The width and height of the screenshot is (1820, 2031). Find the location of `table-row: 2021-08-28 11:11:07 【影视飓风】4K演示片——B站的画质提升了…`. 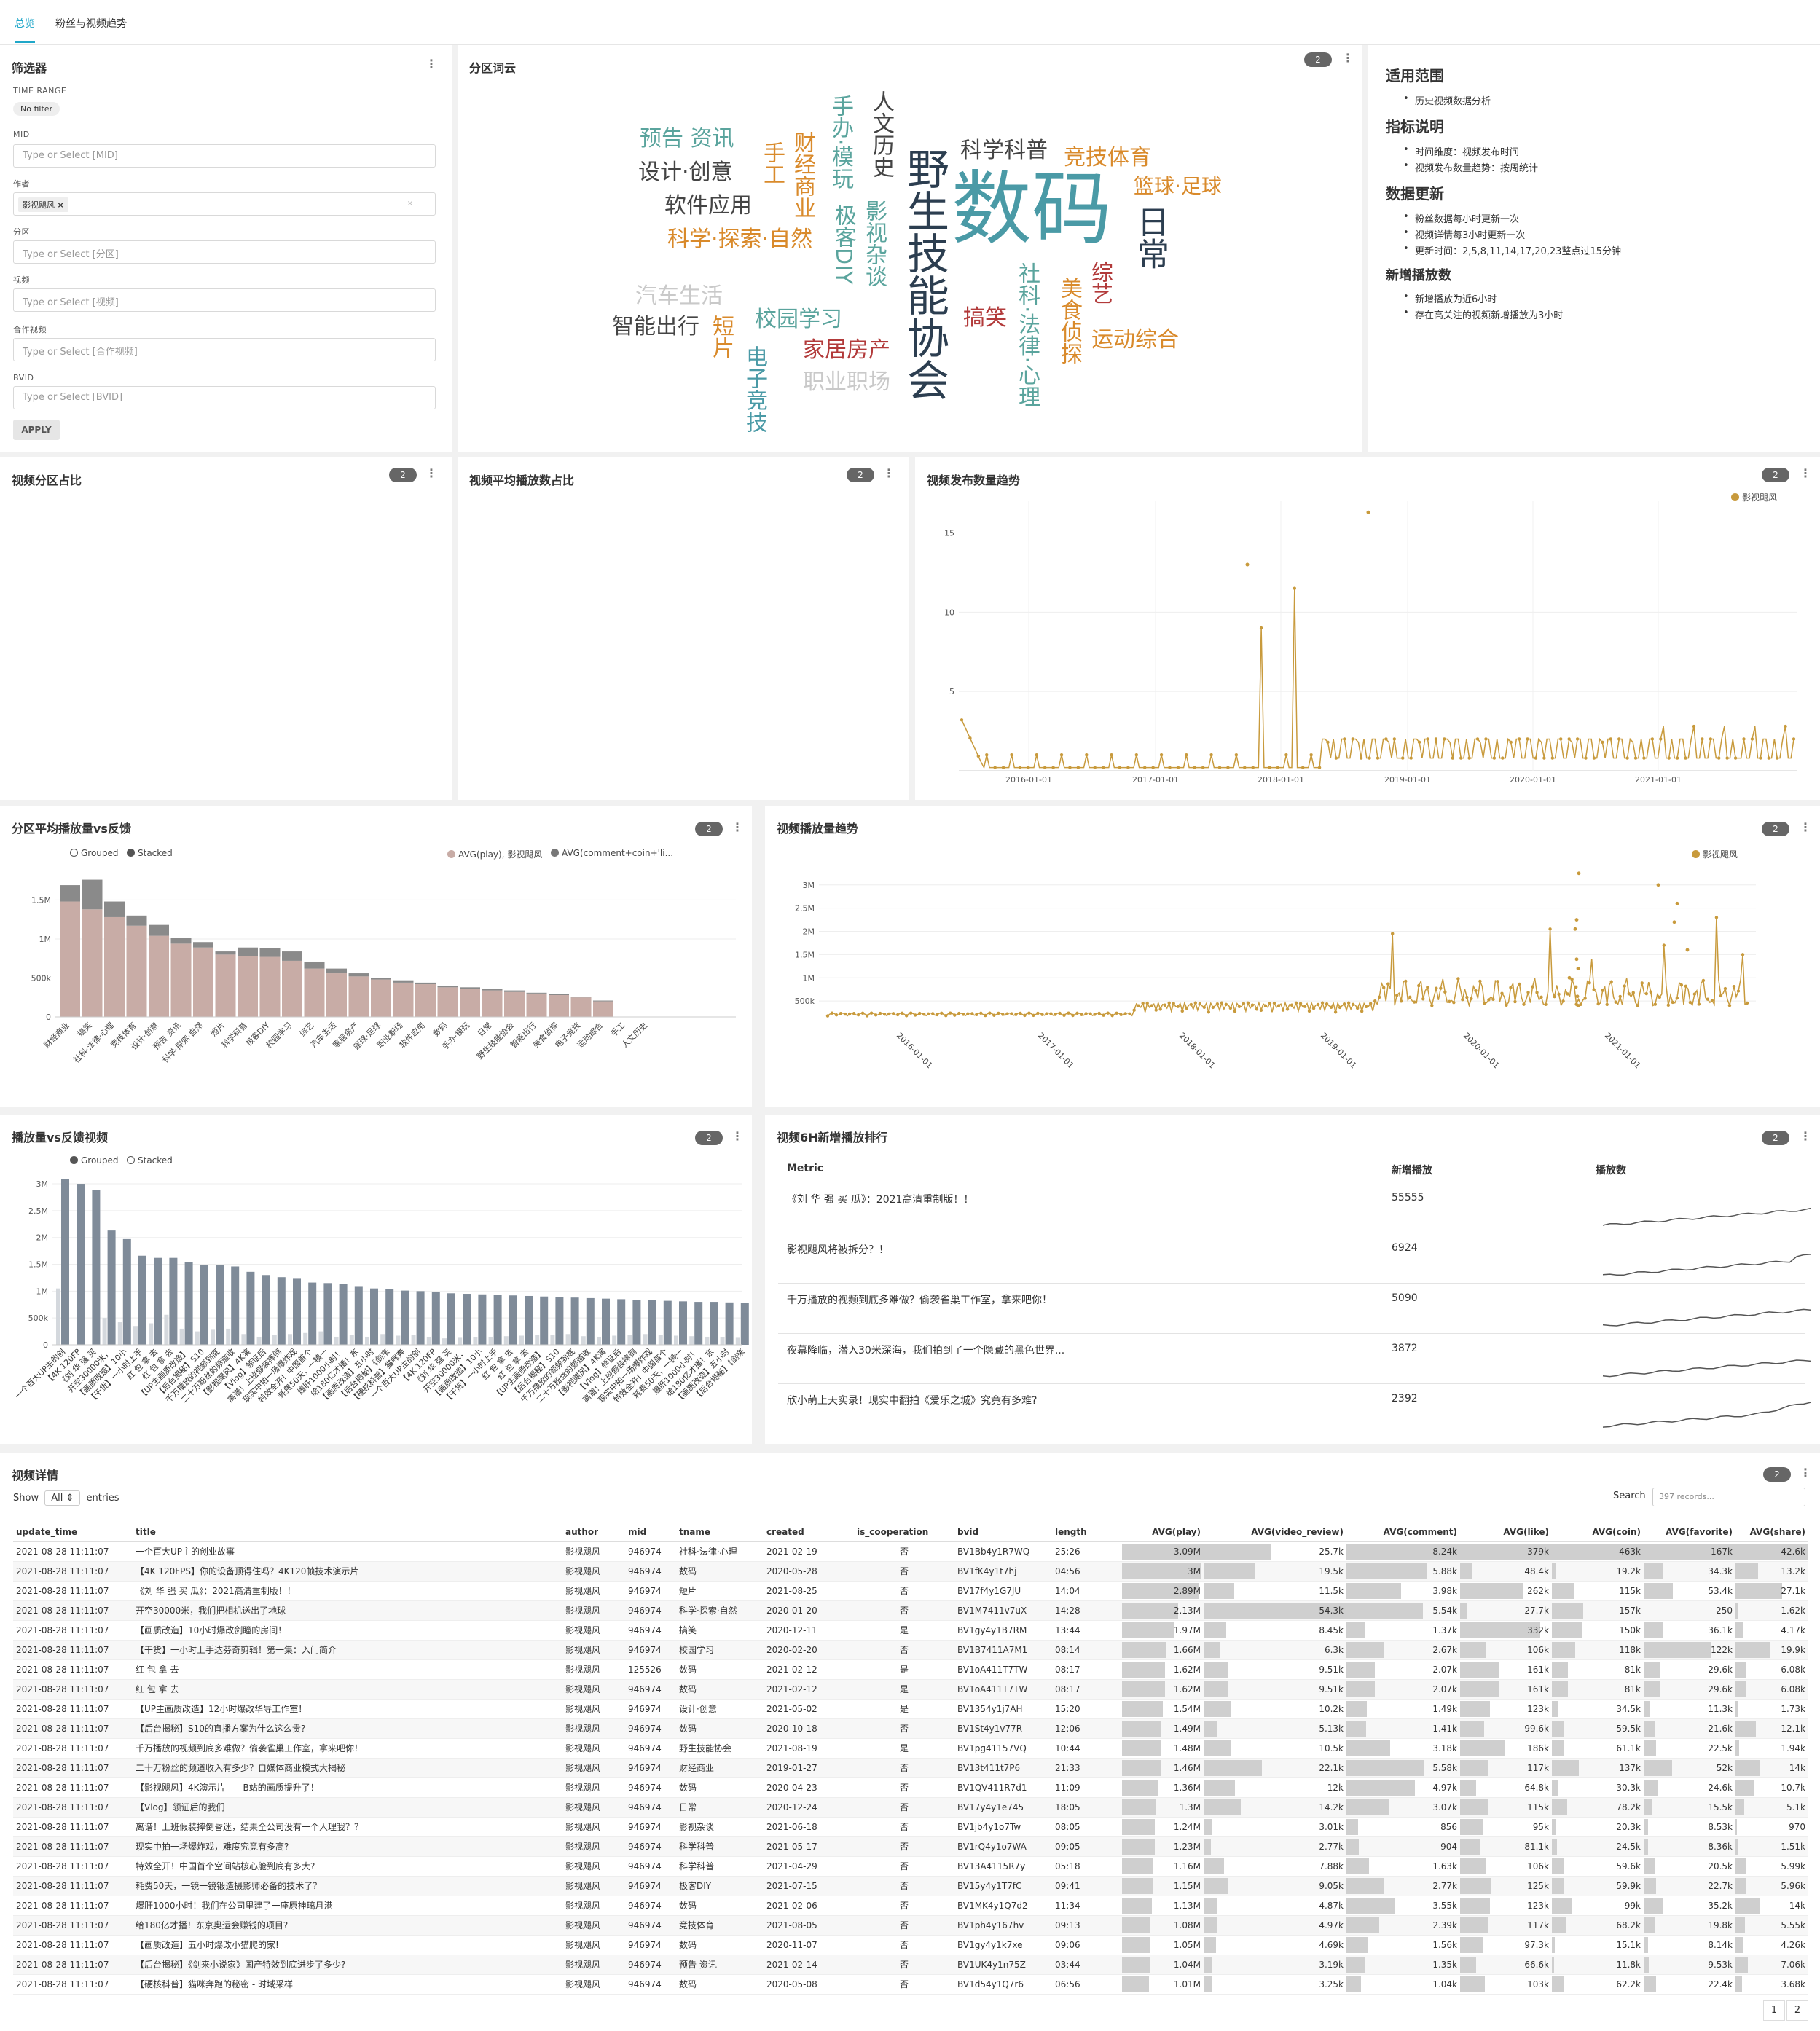

table-row: 2021-08-28 11:11:07 【影视飓风】4K演示片——B站的画质提升了… is located at coordinates (911, 1787).